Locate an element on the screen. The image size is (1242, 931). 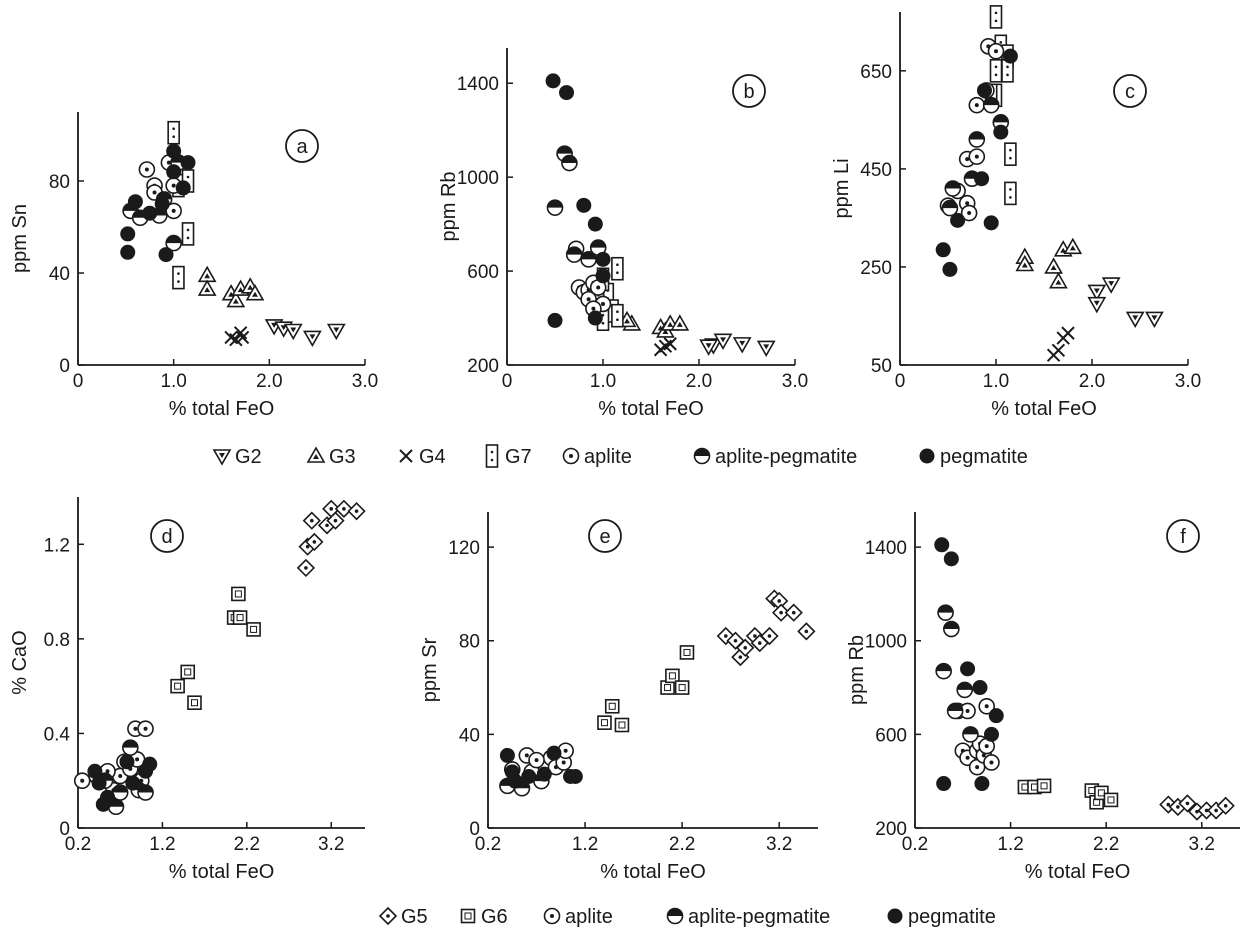
legend-label: pegmatite is located at coordinates (984, 457).